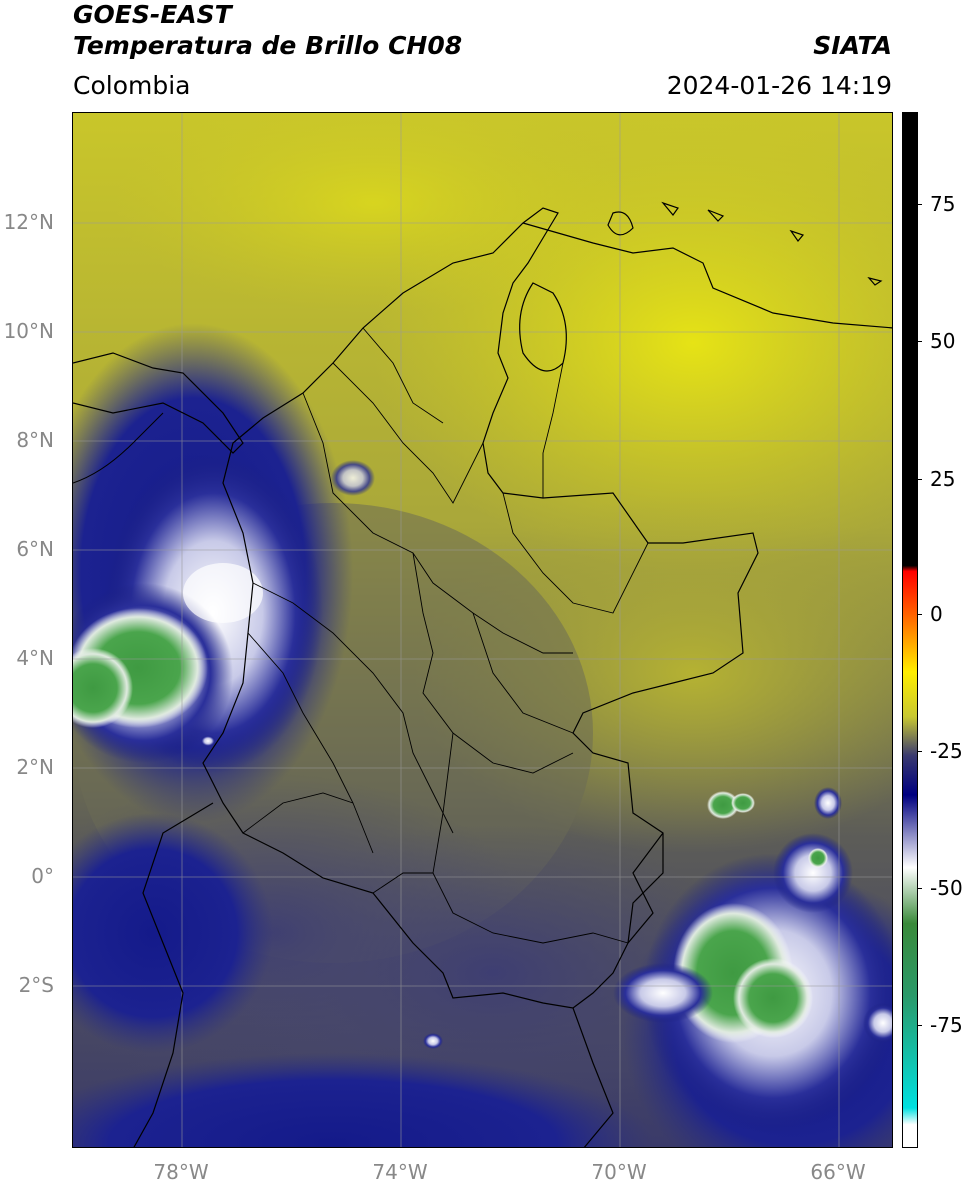 The height and width of the screenshot is (1190, 966). What do you see at coordinates (28, 222) in the screenshot?
I see `lat-label-12n: 12°N` at bounding box center [28, 222].